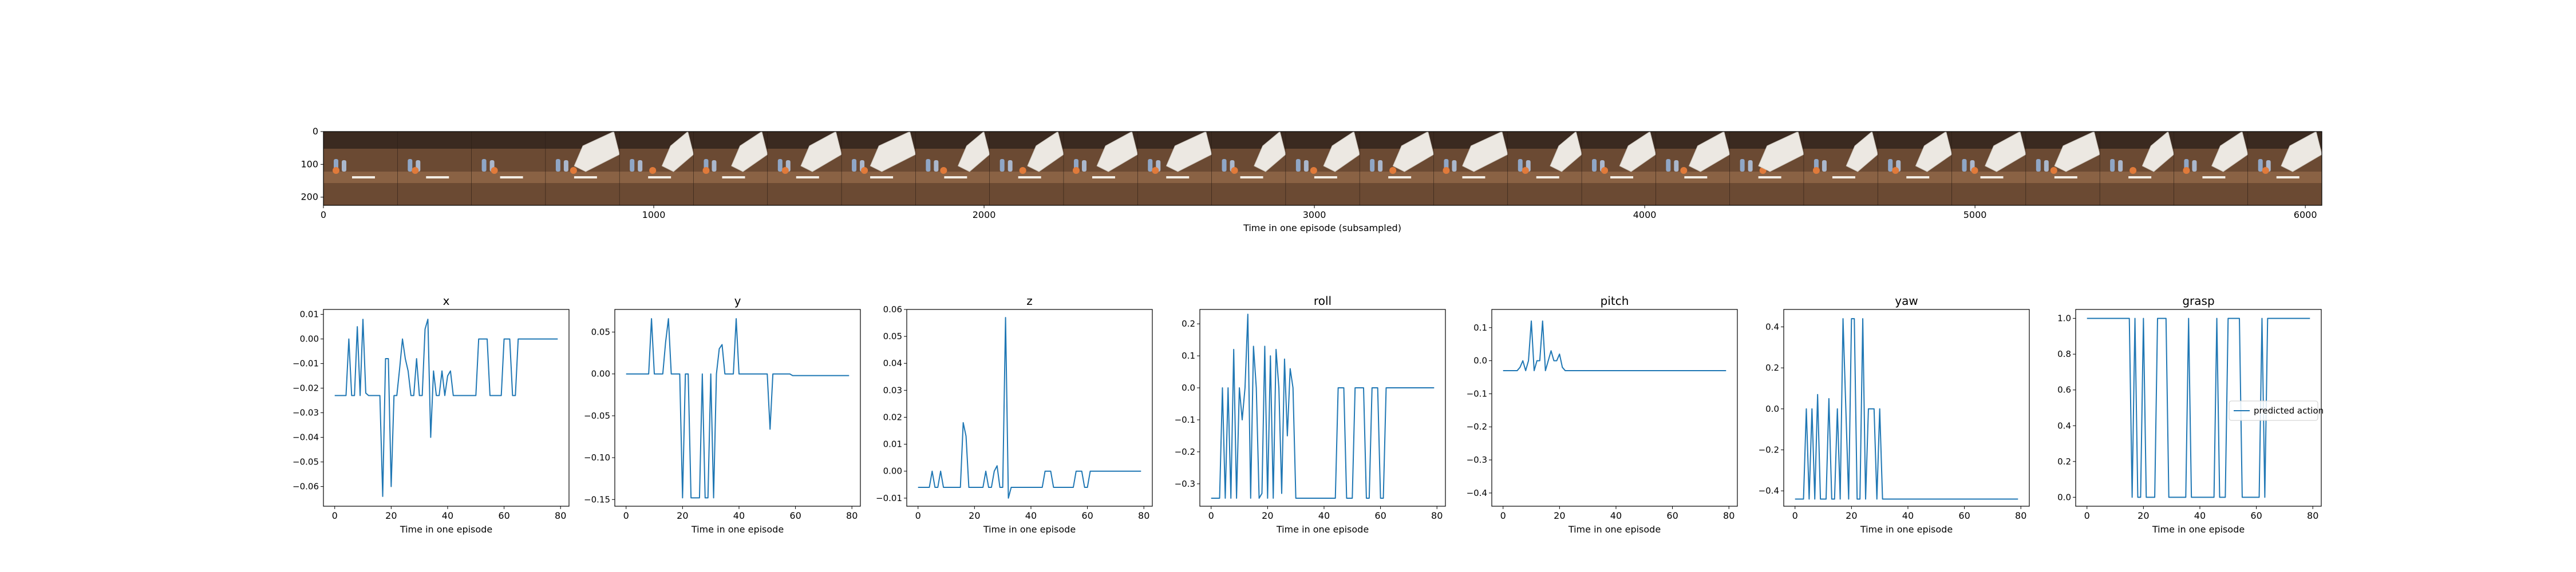  Describe the element at coordinates (2064, 318) in the screenshot. I see `y-tick-label: 1.0` at that location.